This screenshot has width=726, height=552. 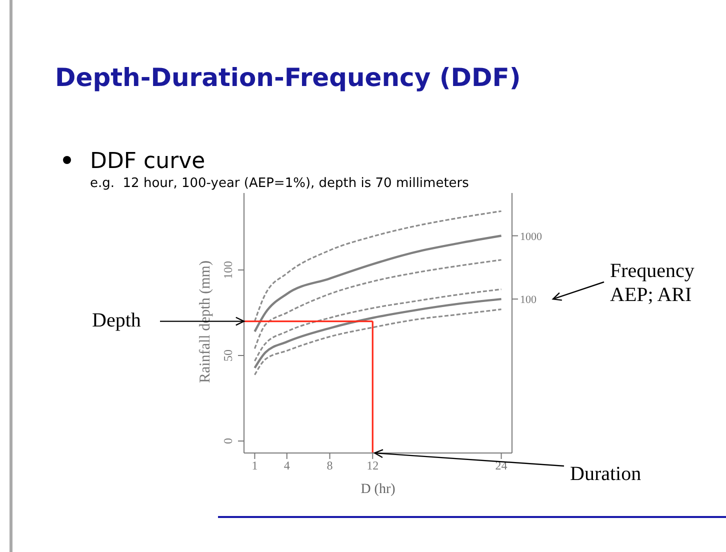 What do you see at coordinates (280, 183) in the screenshot?
I see `text: e.g. 12 hour, 100-year (AEP=1%), depth is 70 millimeters` at bounding box center [280, 183].